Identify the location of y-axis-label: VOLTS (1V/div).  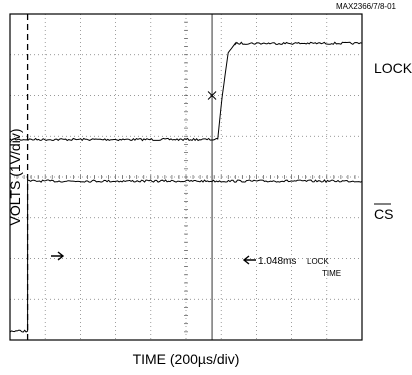
(15, 177).